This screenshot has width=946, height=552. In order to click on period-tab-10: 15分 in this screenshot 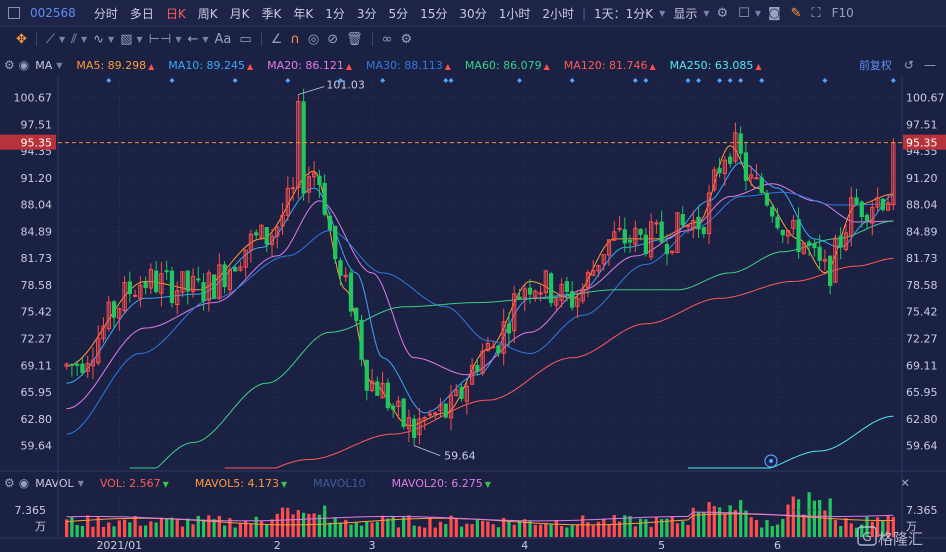, I will do `click(434, 13)`.